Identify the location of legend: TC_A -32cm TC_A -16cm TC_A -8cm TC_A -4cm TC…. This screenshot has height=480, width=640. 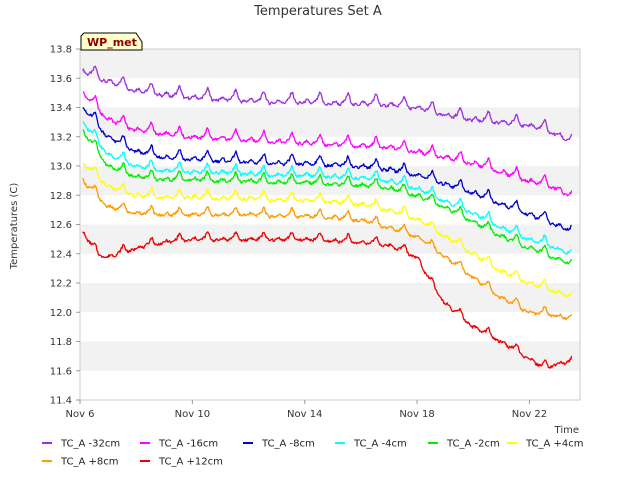
(313, 453).